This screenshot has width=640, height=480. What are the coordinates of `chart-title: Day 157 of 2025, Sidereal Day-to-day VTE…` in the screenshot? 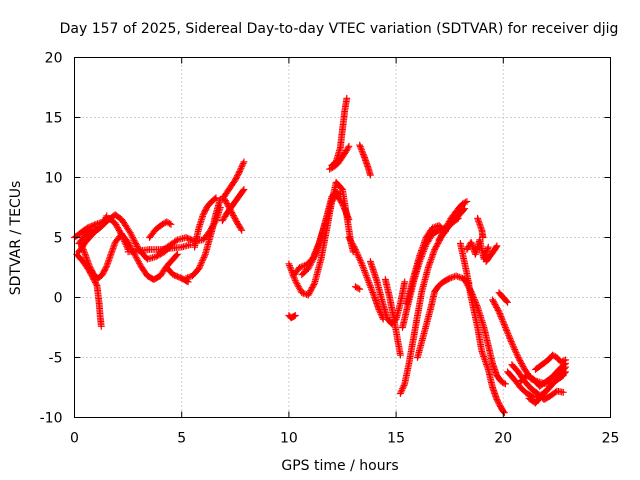 It's located at (339, 29).